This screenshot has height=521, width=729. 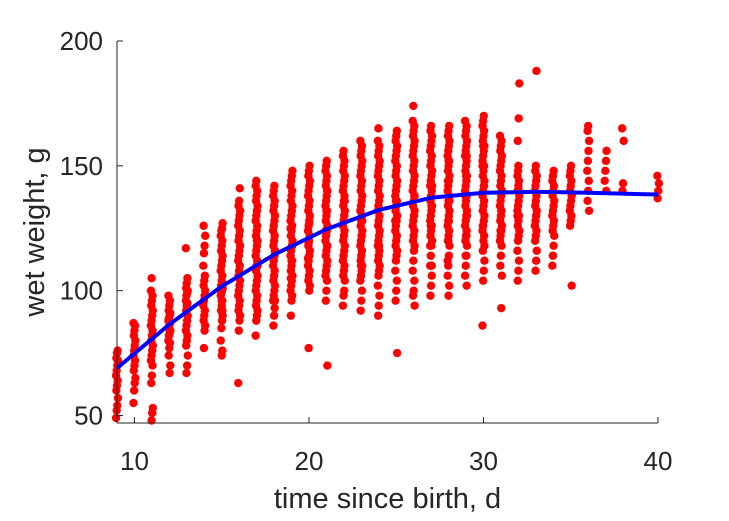 What do you see at coordinates (387, 499) in the screenshot?
I see `x-axis-label: time since birth, d` at bounding box center [387, 499].